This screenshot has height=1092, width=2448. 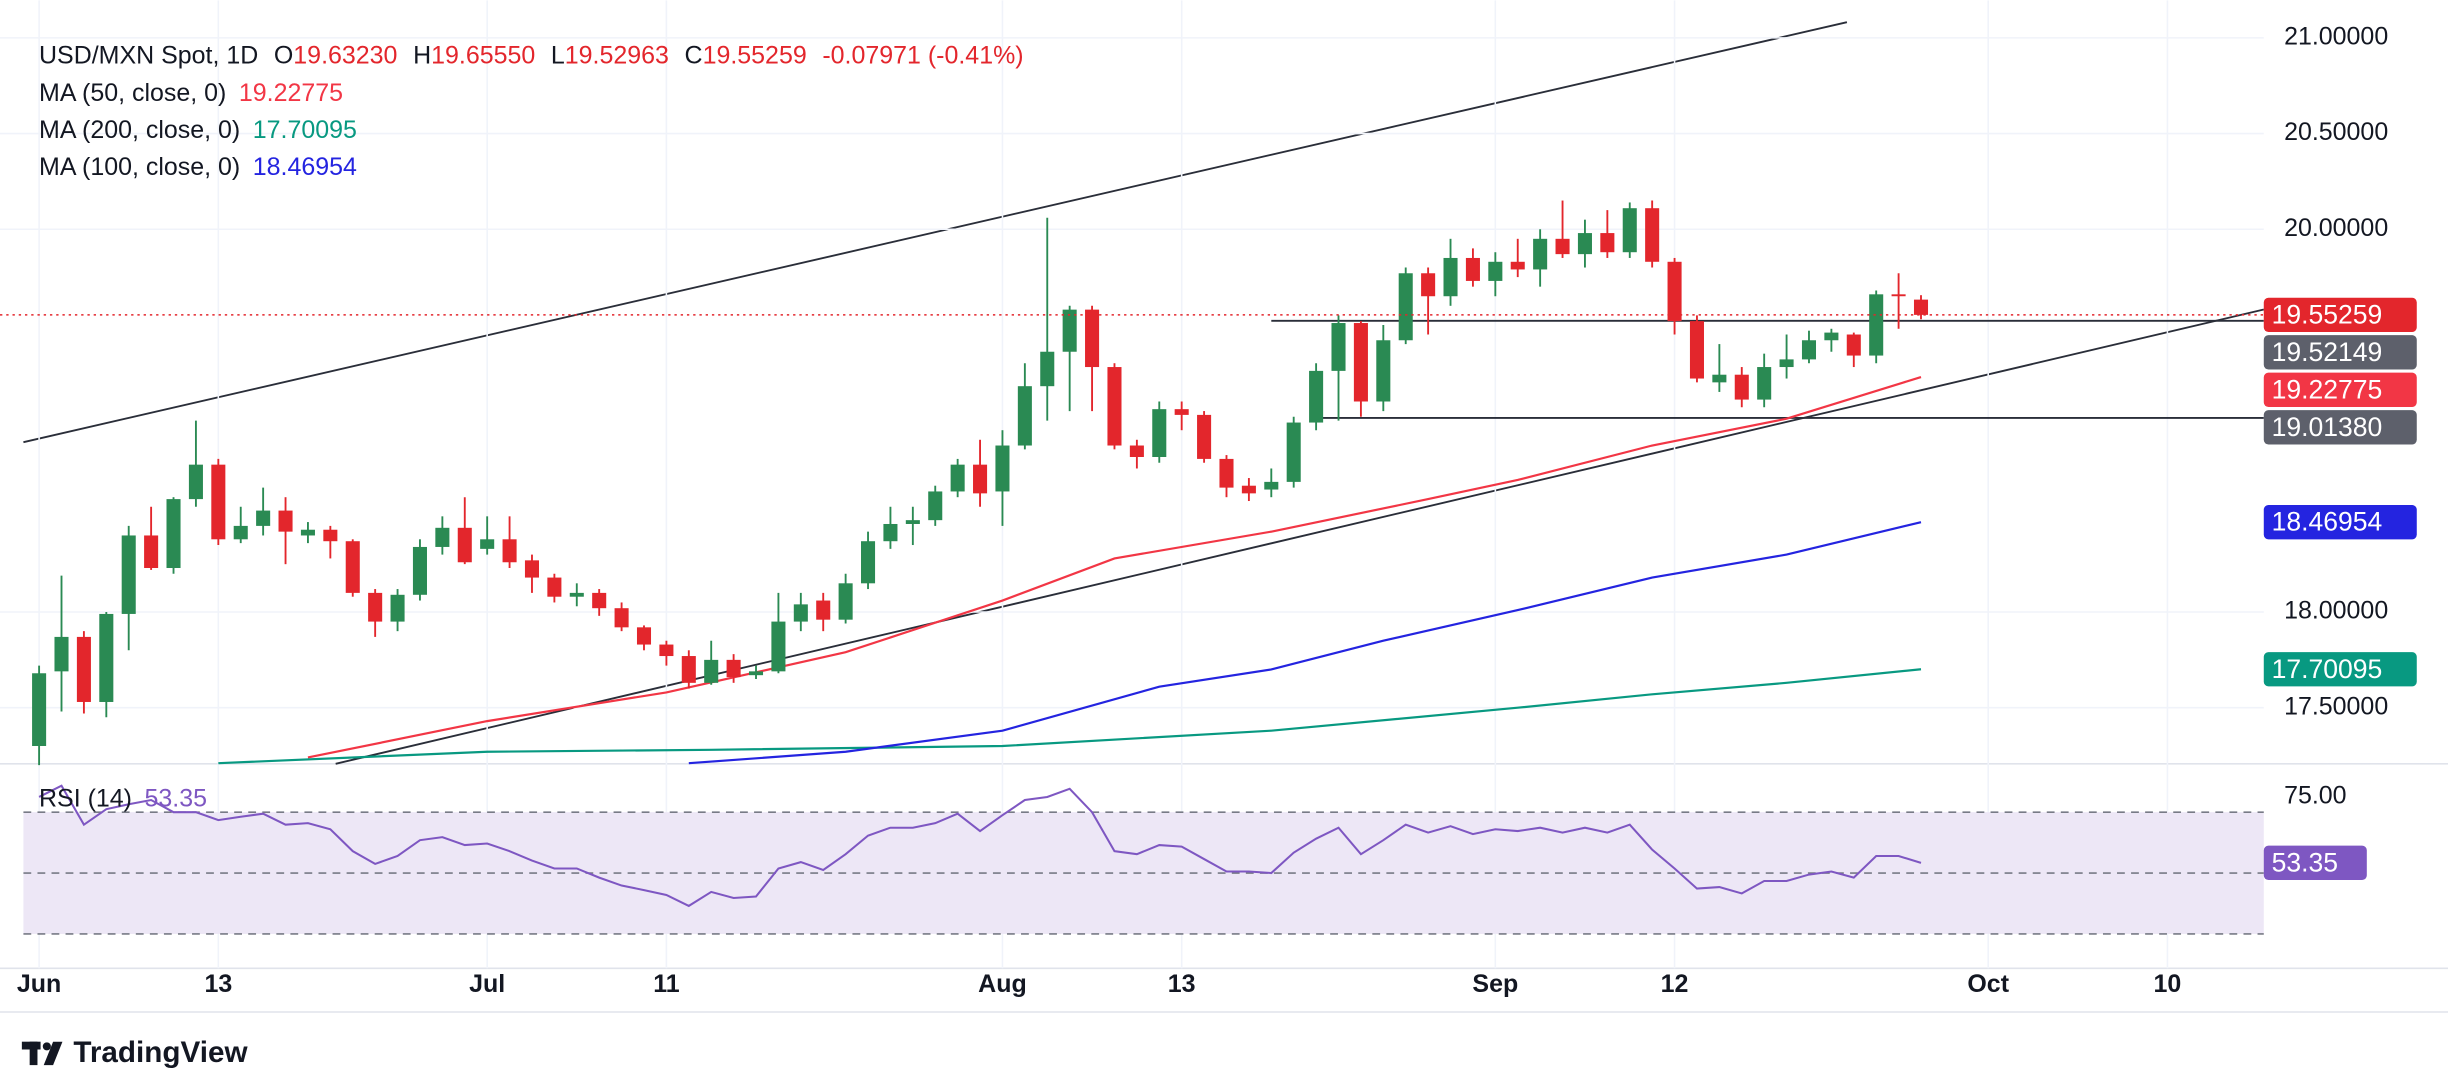 I want to click on x-tick-label: Sep, so click(x=1495, y=984).